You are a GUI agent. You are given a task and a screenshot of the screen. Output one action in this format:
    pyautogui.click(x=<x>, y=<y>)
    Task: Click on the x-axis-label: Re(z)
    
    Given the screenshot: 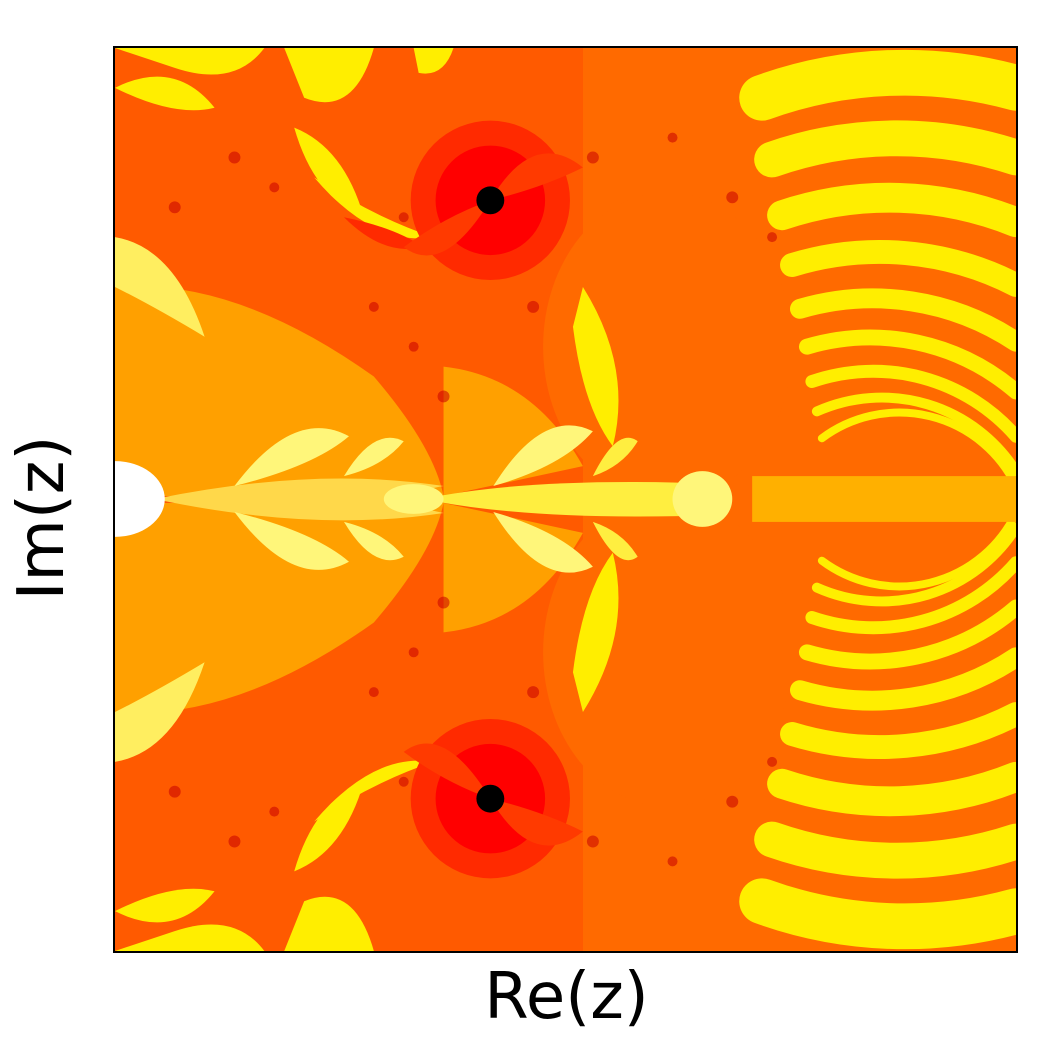 What is the action you would take?
    pyautogui.click(x=566, y=997)
    